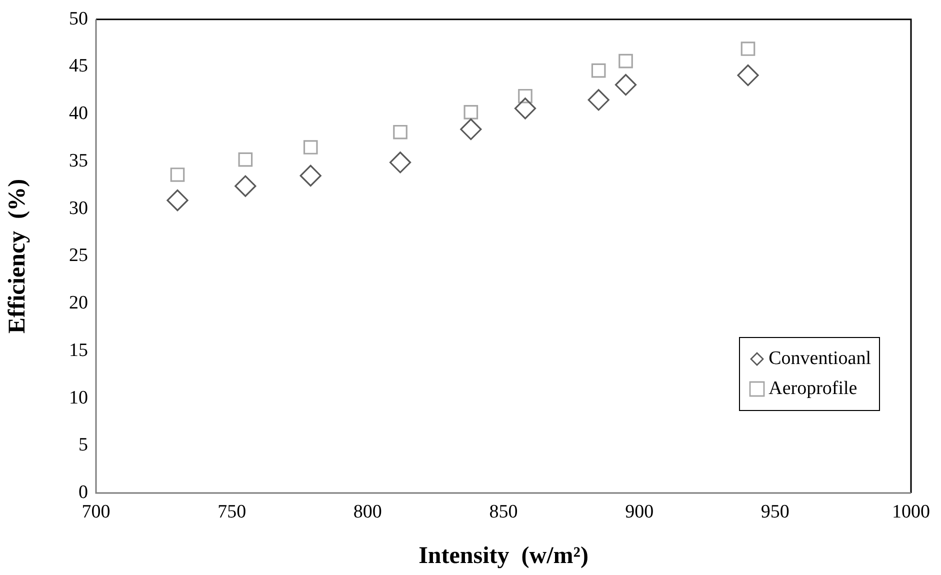  I want to click on x-tick-label: 800, so click(367, 511).